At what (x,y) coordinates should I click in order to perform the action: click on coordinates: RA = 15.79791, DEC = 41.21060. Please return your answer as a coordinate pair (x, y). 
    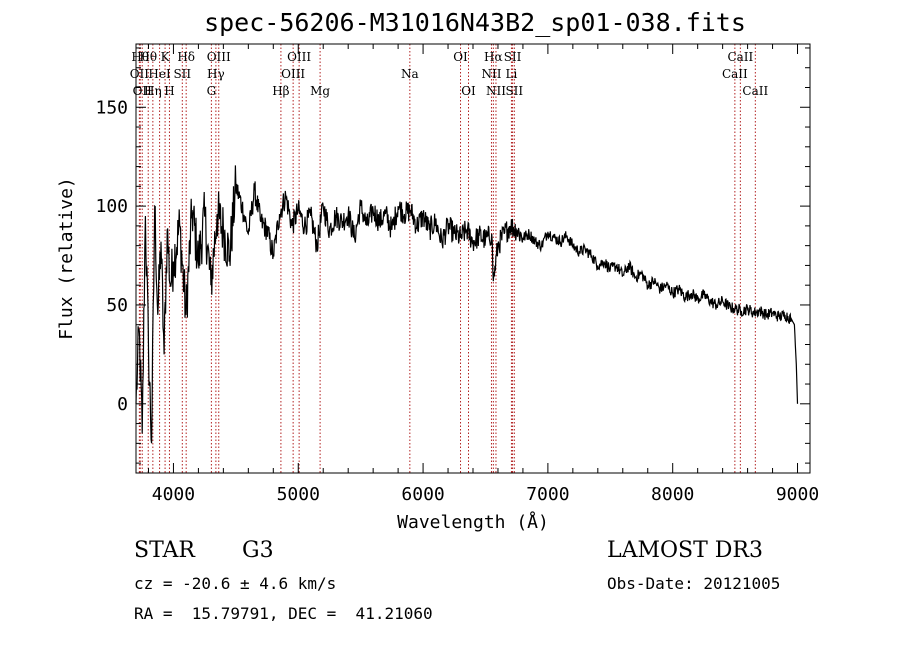
    Looking at the image, I should click on (283, 613).